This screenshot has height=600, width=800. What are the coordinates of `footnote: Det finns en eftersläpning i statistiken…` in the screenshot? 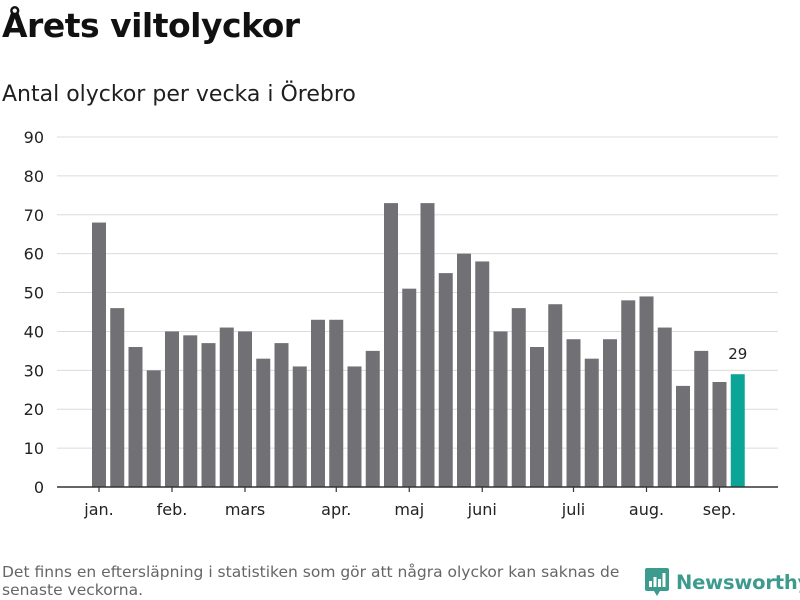 It's located at (311, 581).